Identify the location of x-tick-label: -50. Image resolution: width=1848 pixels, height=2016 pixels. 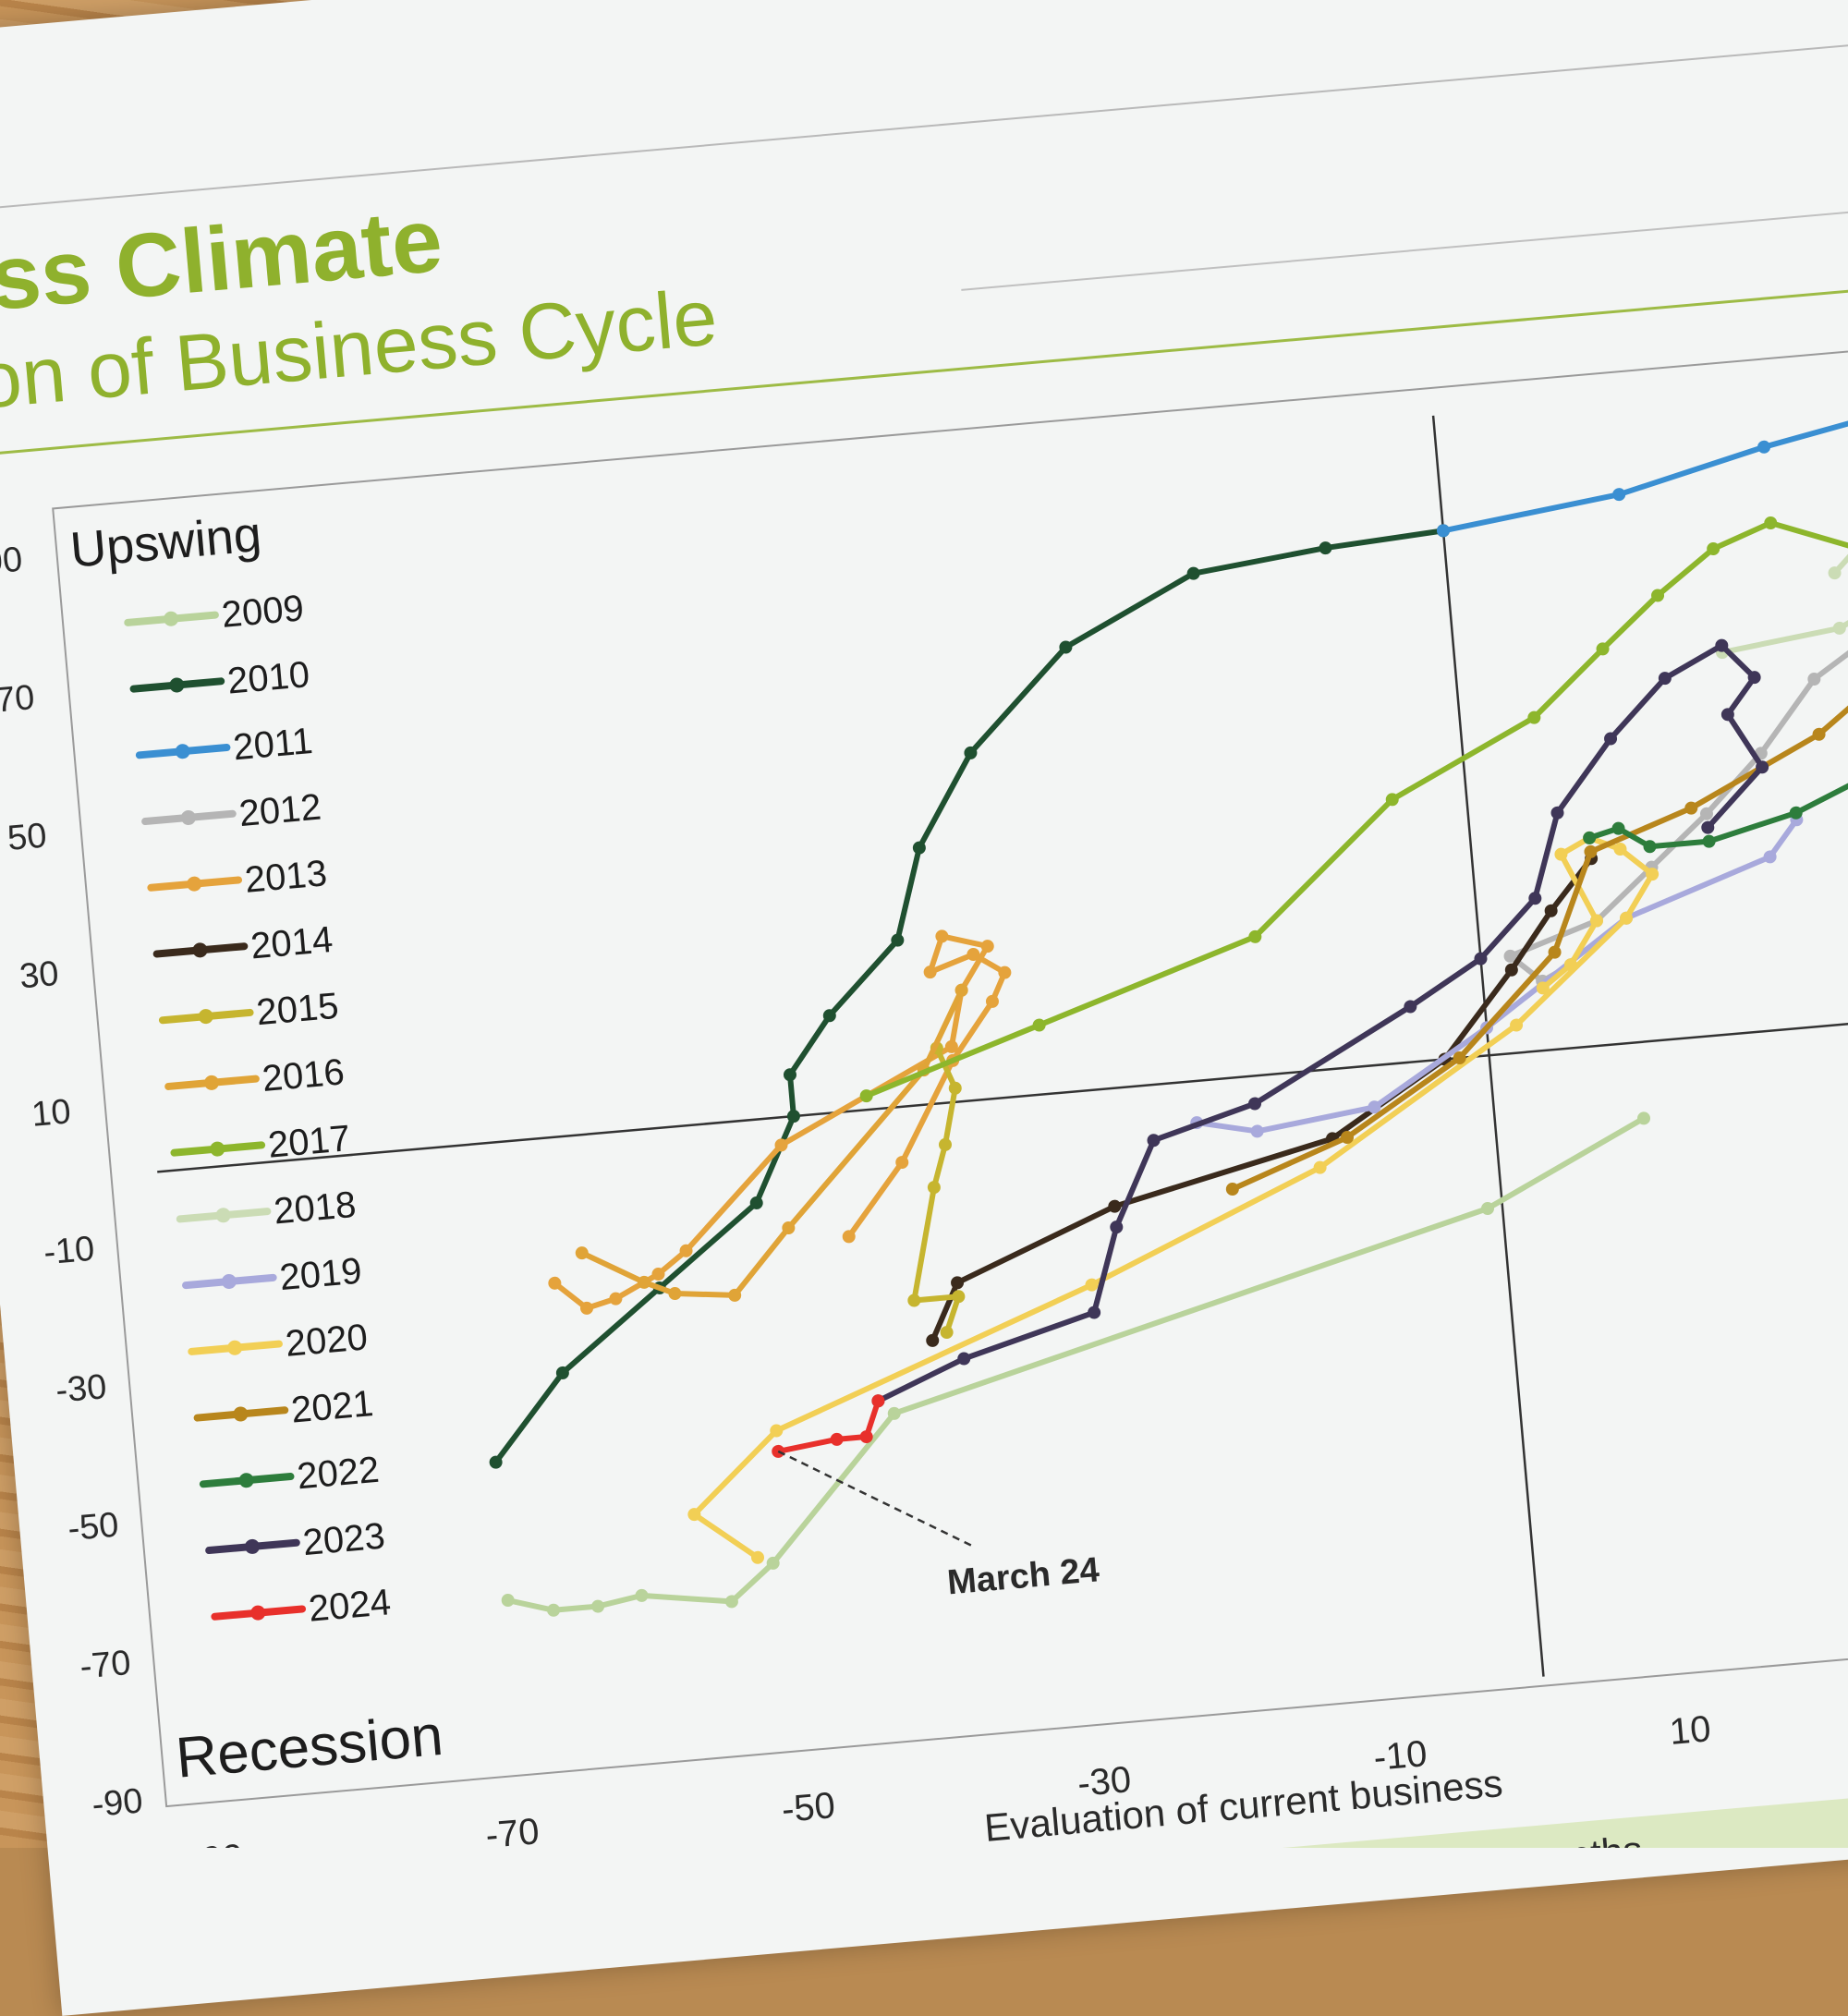
(808, 1807).